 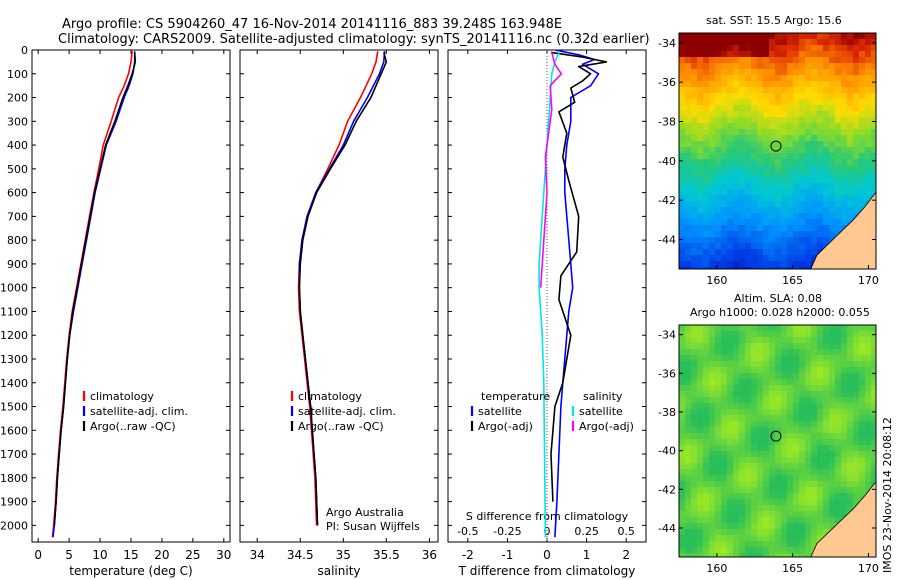 I want to click on y-tick-label: 200, so click(x=17, y=98).